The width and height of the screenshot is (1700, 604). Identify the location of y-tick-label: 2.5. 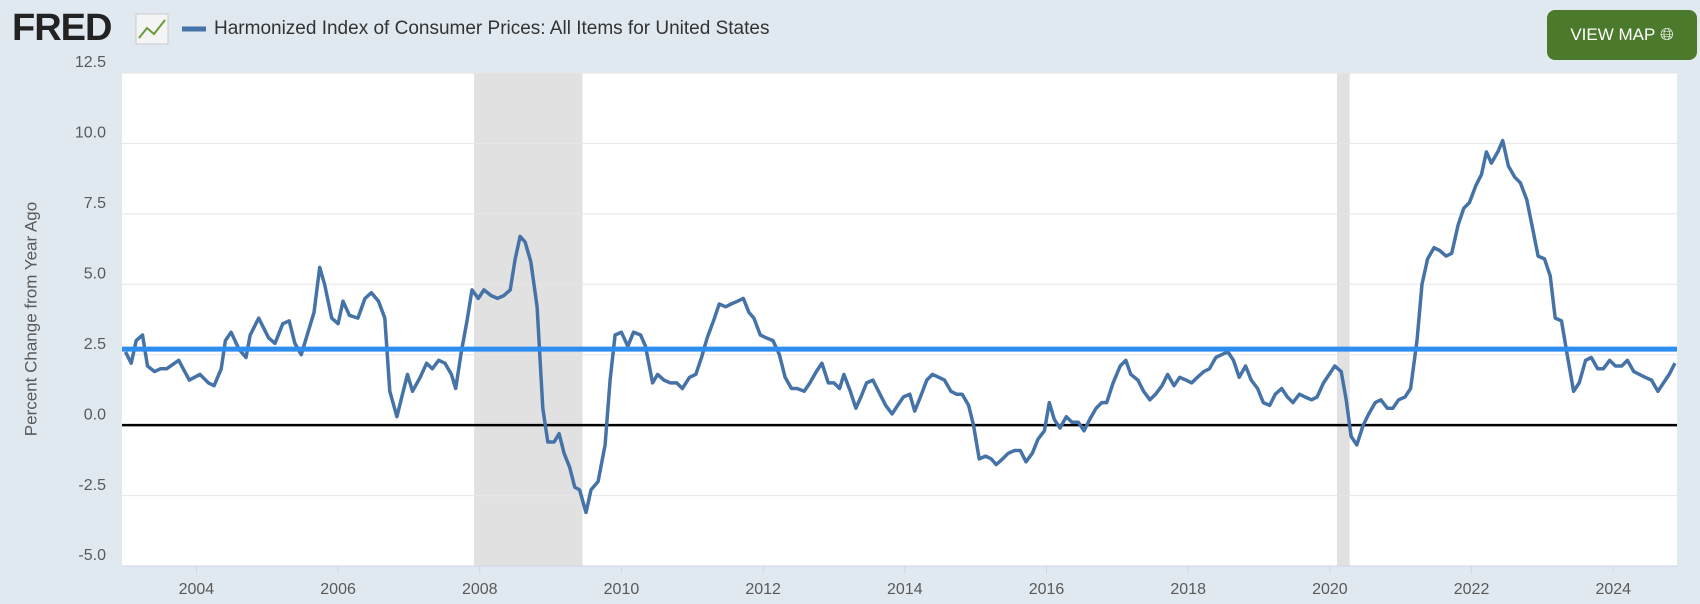
(95, 344).